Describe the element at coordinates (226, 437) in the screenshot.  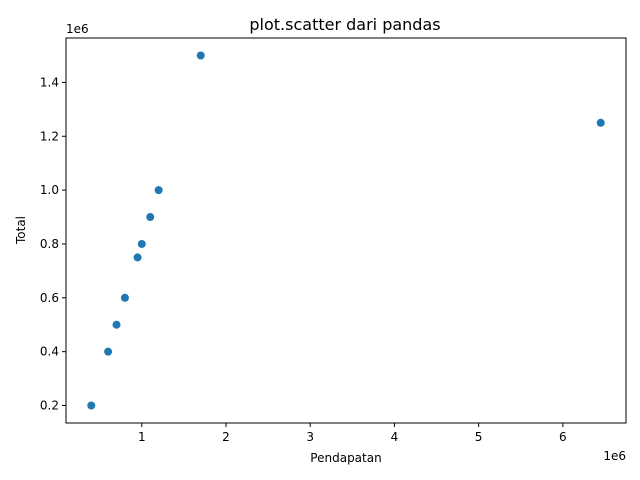
I see `x-tick-label: 2` at that location.